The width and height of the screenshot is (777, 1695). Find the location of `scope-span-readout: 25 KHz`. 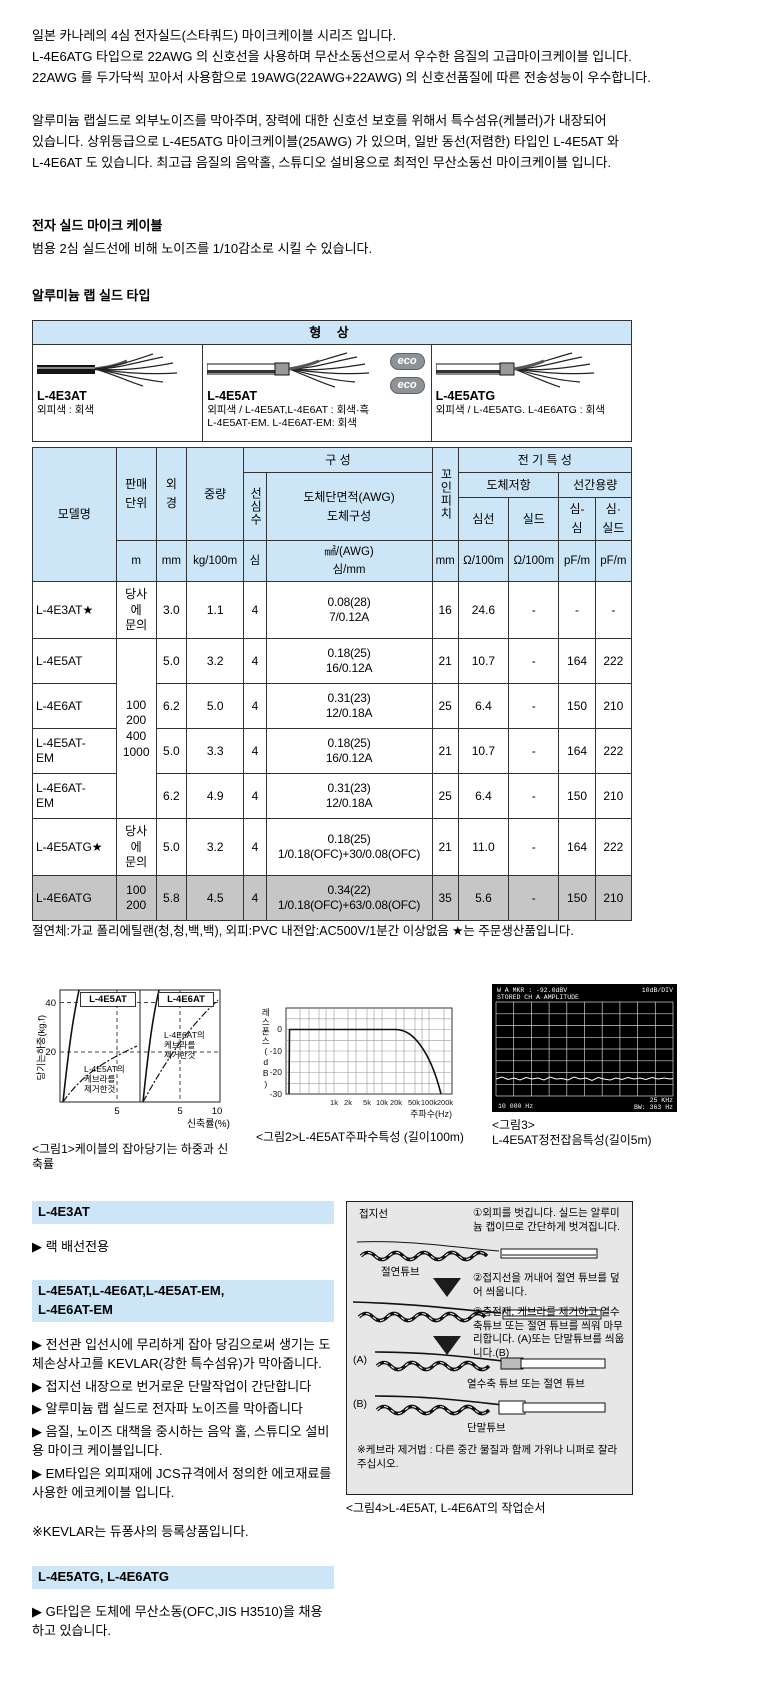

scope-span-readout: 25 KHz is located at coordinates (662, 1100).